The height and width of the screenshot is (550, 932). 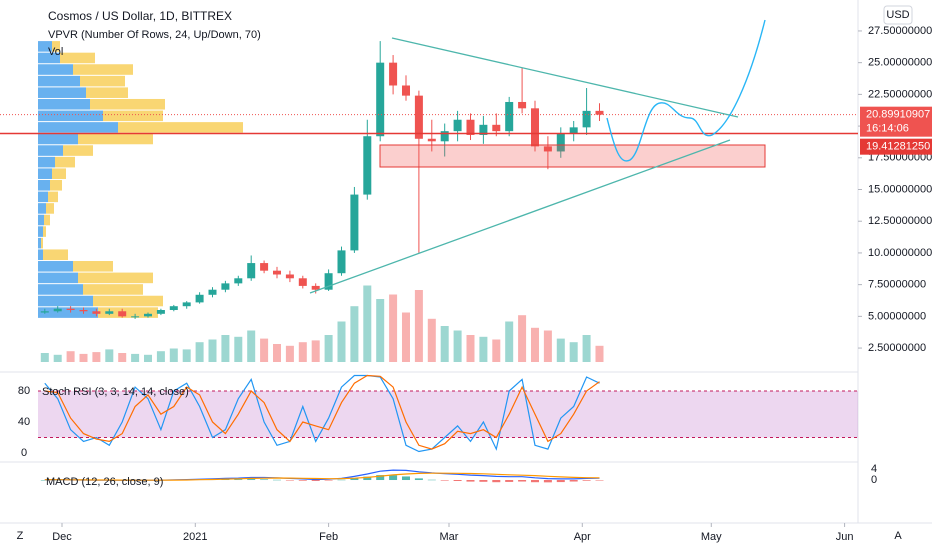 I want to click on x-tick-label: Dec, so click(x=62, y=537).